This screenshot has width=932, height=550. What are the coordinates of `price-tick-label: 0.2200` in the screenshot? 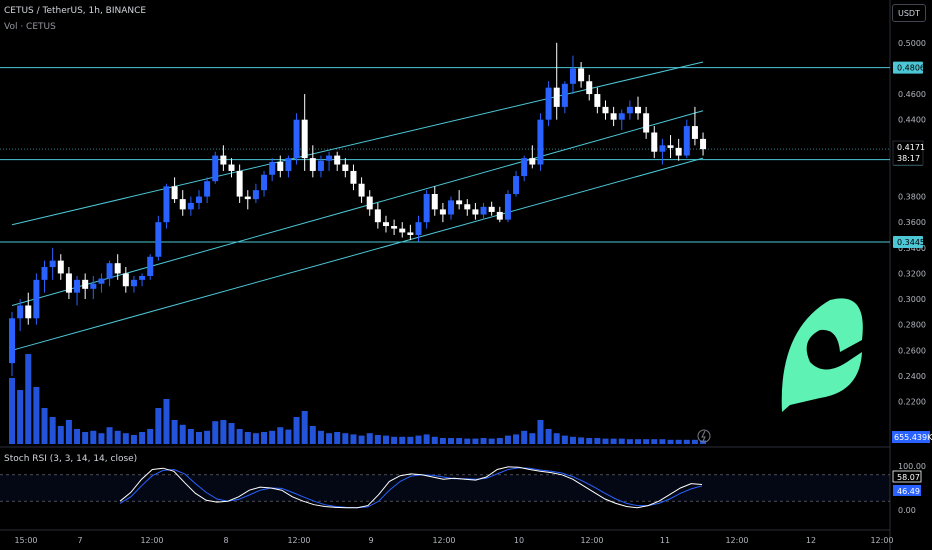 It's located at (912, 402).